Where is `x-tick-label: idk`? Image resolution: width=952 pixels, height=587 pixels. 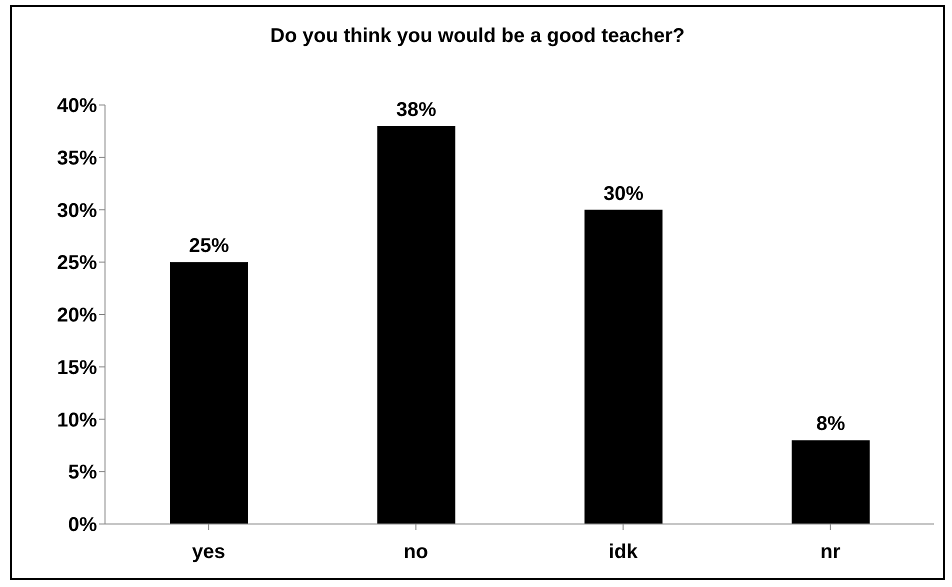 x-tick-label: idk is located at coordinates (623, 552).